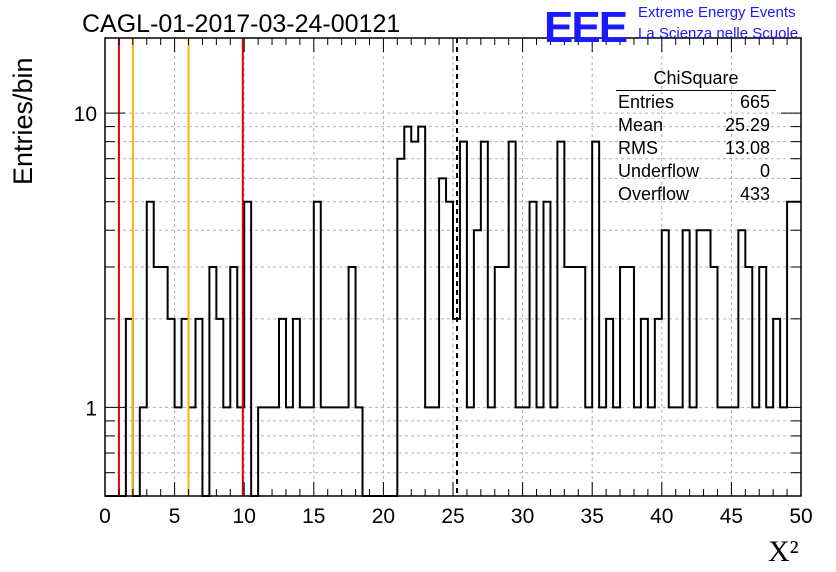 The height and width of the screenshot is (572, 836). I want to click on y-tick-label: 1, so click(91, 408).